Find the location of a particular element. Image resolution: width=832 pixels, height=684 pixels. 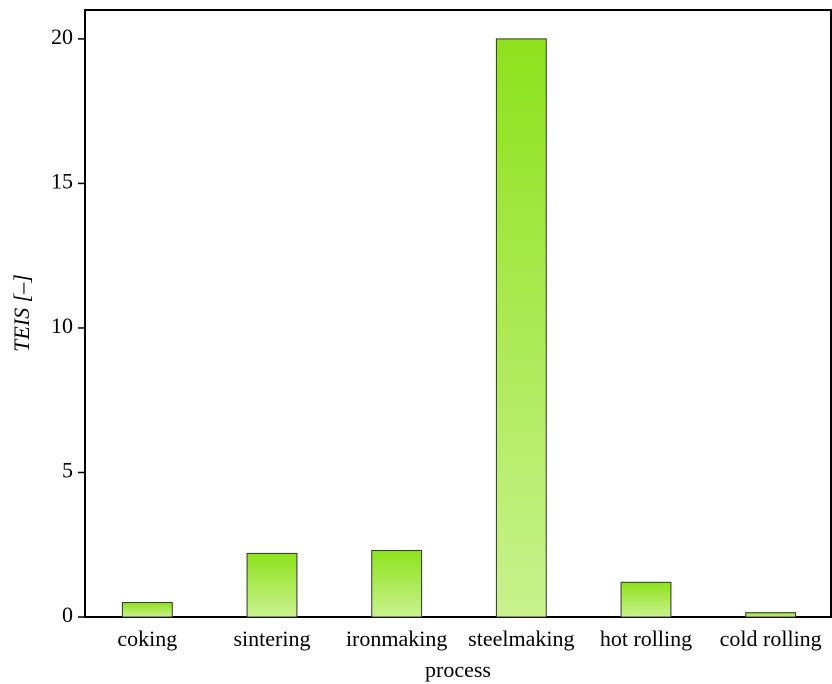

y-tick-label: 0 is located at coordinates (67, 614).